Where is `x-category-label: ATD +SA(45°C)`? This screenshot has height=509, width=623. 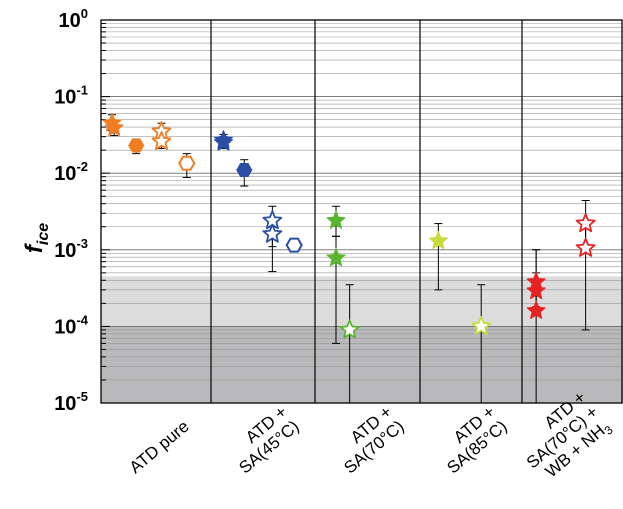 x-category-label: ATD +SA(45°C) is located at coordinates (268, 439).